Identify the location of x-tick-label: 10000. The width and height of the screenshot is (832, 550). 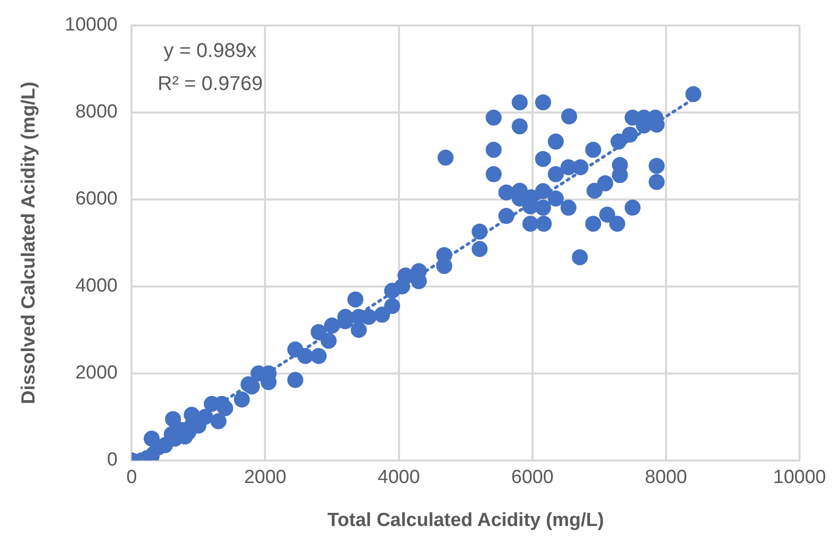
(799, 477).